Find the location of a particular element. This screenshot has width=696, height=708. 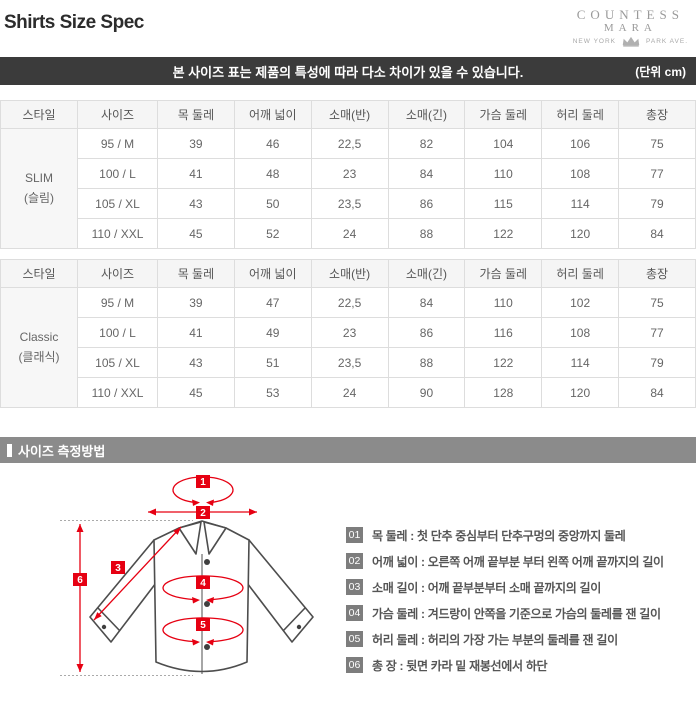

value-cell: 128 is located at coordinates (503, 392).